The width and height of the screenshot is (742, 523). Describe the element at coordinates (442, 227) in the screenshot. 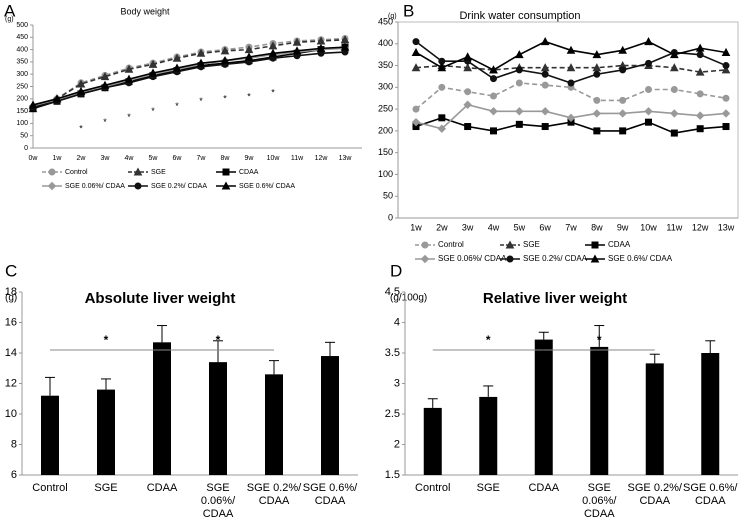

I see `x-tick-label: 2w` at that location.